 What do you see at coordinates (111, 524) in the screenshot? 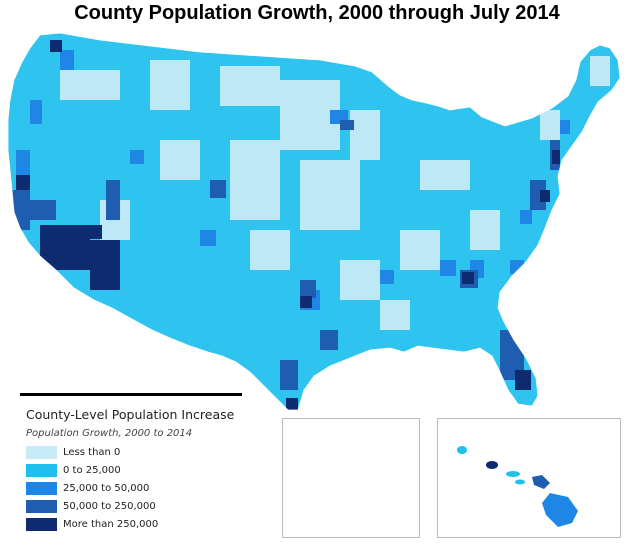
I see `legend-label: More than 250,000` at bounding box center [111, 524].